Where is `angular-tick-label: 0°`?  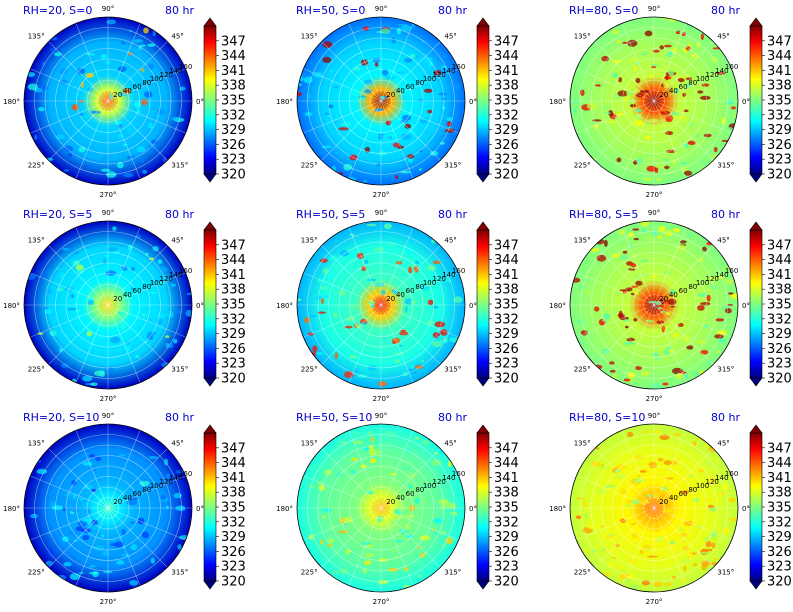 angular-tick-label: 0° is located at coordinates (200, 509).